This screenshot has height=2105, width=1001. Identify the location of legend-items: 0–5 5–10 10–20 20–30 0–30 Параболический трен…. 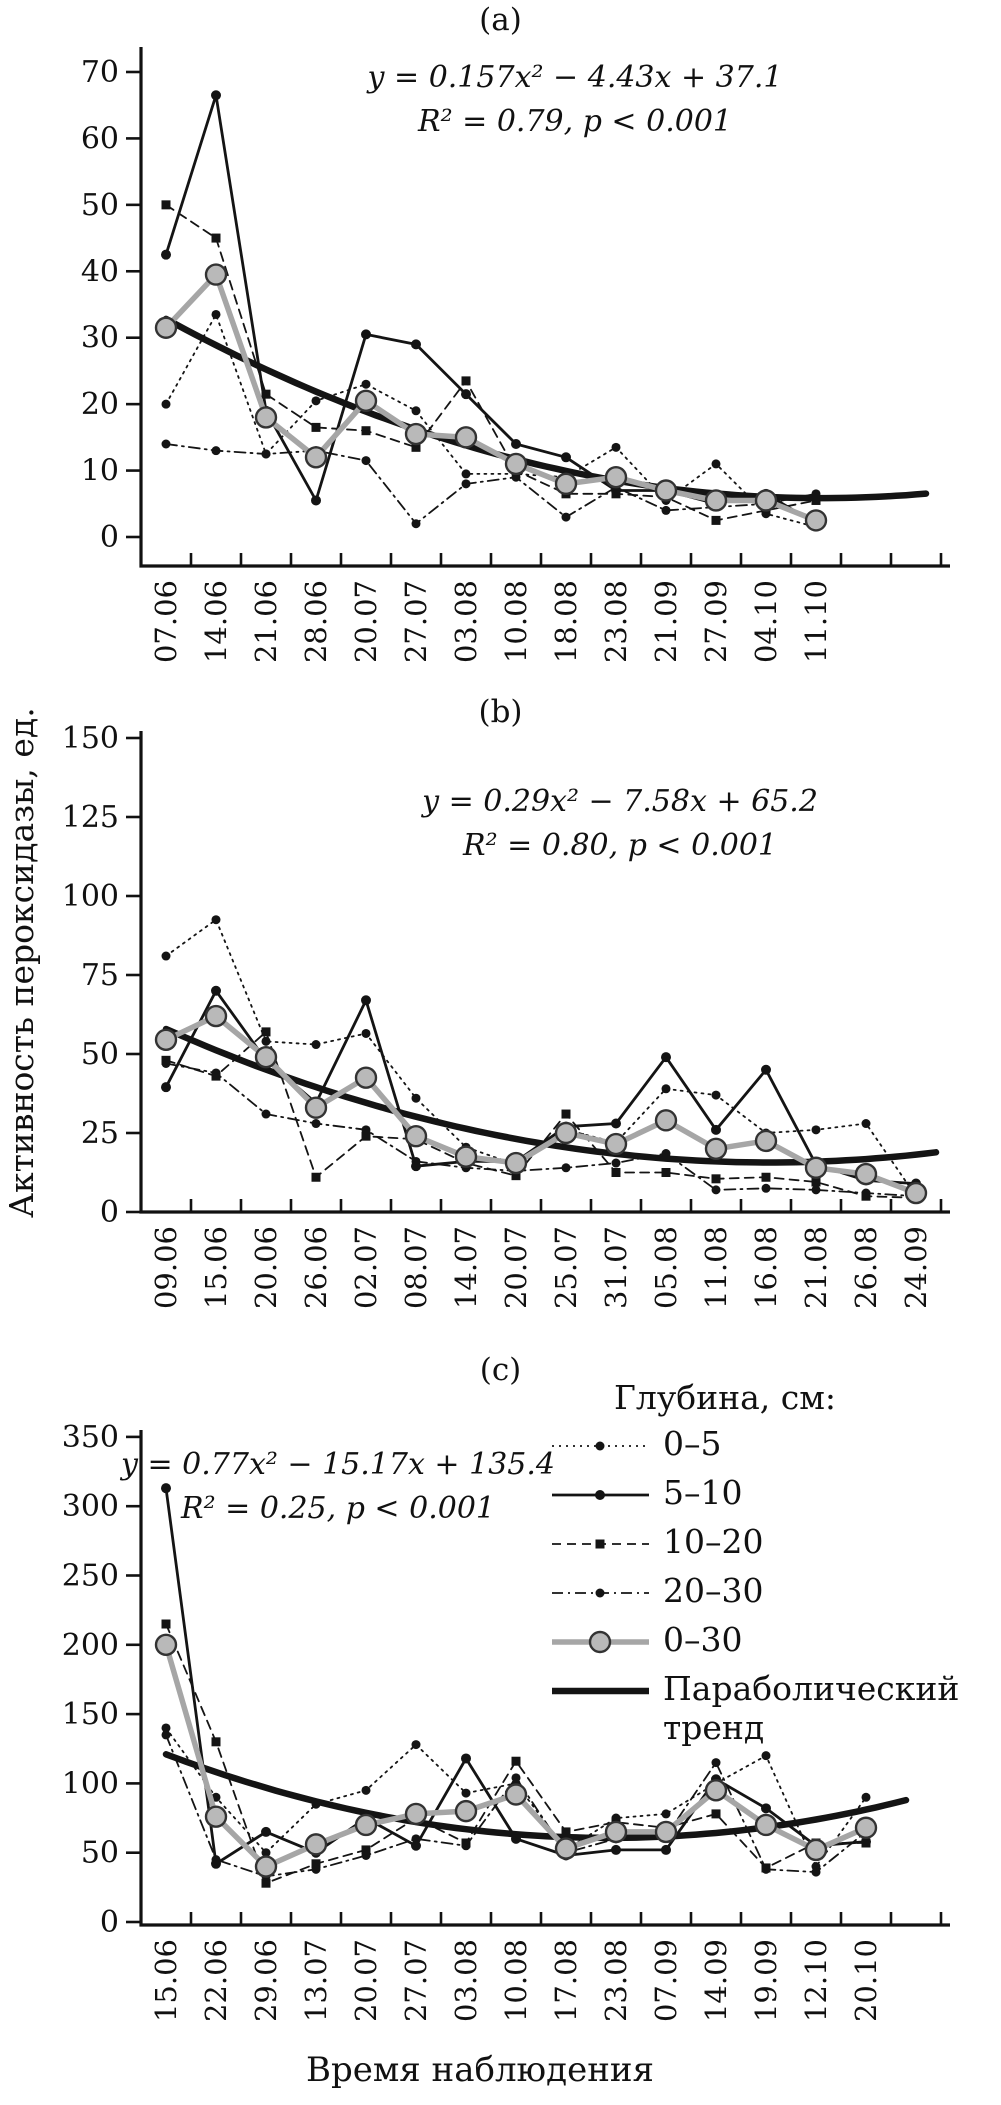
(774, 1586).